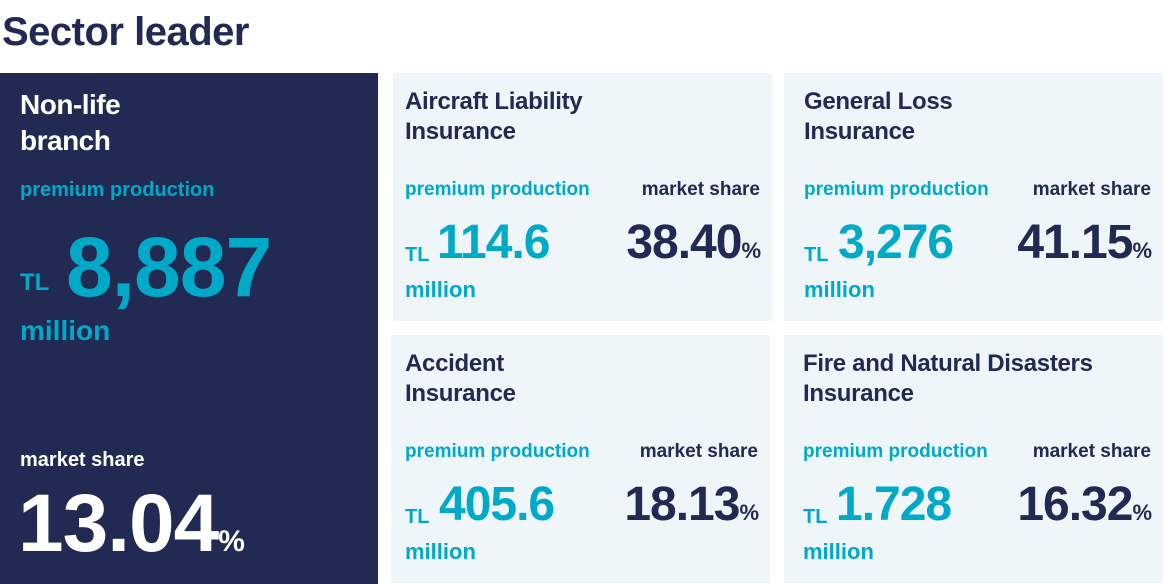 The image size is (1163, 584). What do you see at coordinates (460, 378) in the screenshot?
I see `card-heading: Accident Insurance` at bounding box center [460, 378].